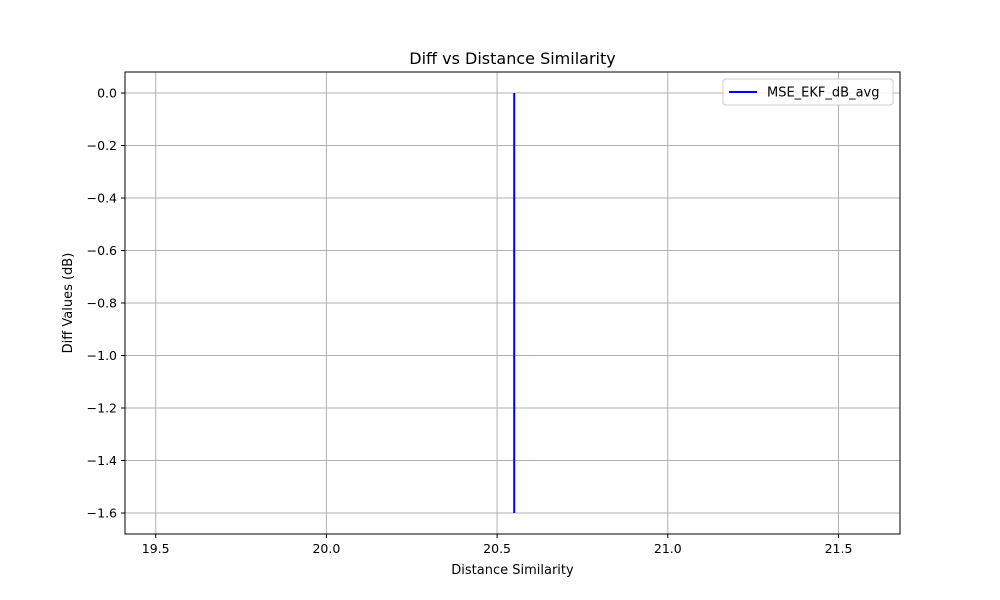 The image size is (1000, 600). What do you see at coordinates (497, 548) in the screenshot?
I see `x-tick-label: 20.5` at bounding box center [497, 548].